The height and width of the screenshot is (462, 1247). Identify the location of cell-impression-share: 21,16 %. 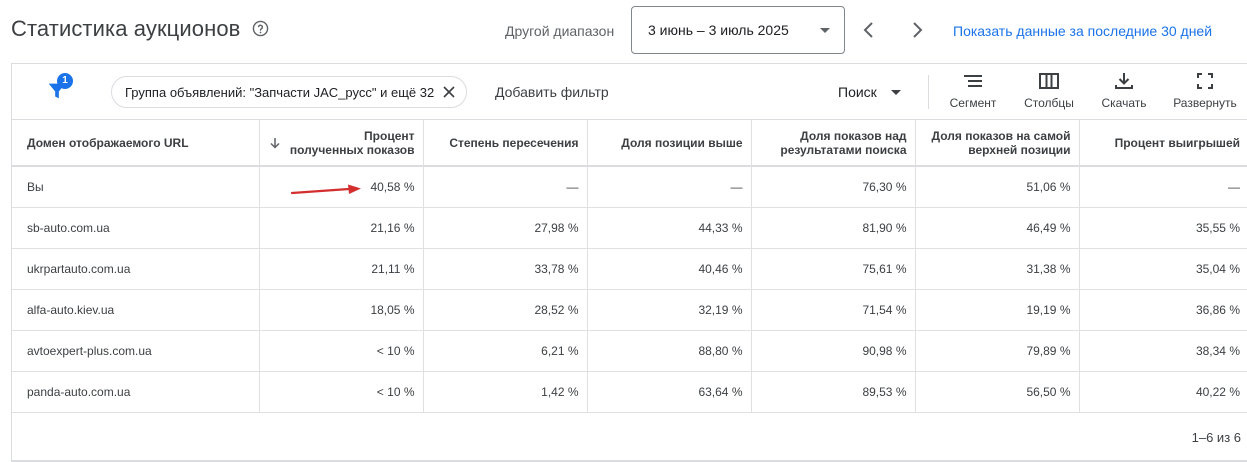
(341, 228).